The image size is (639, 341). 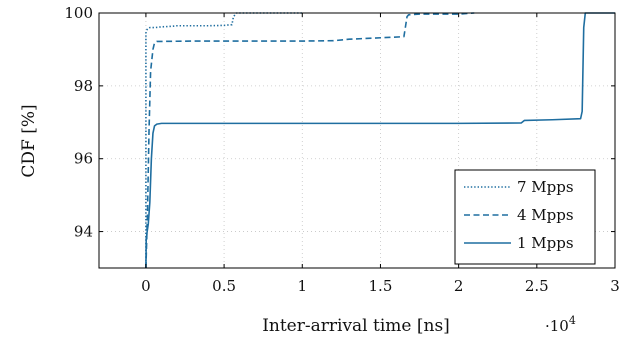 What do you see at coordinates (83, 232) in the screenshot?
I see `y-tick-label: 94` at bounding box center [83, 232].